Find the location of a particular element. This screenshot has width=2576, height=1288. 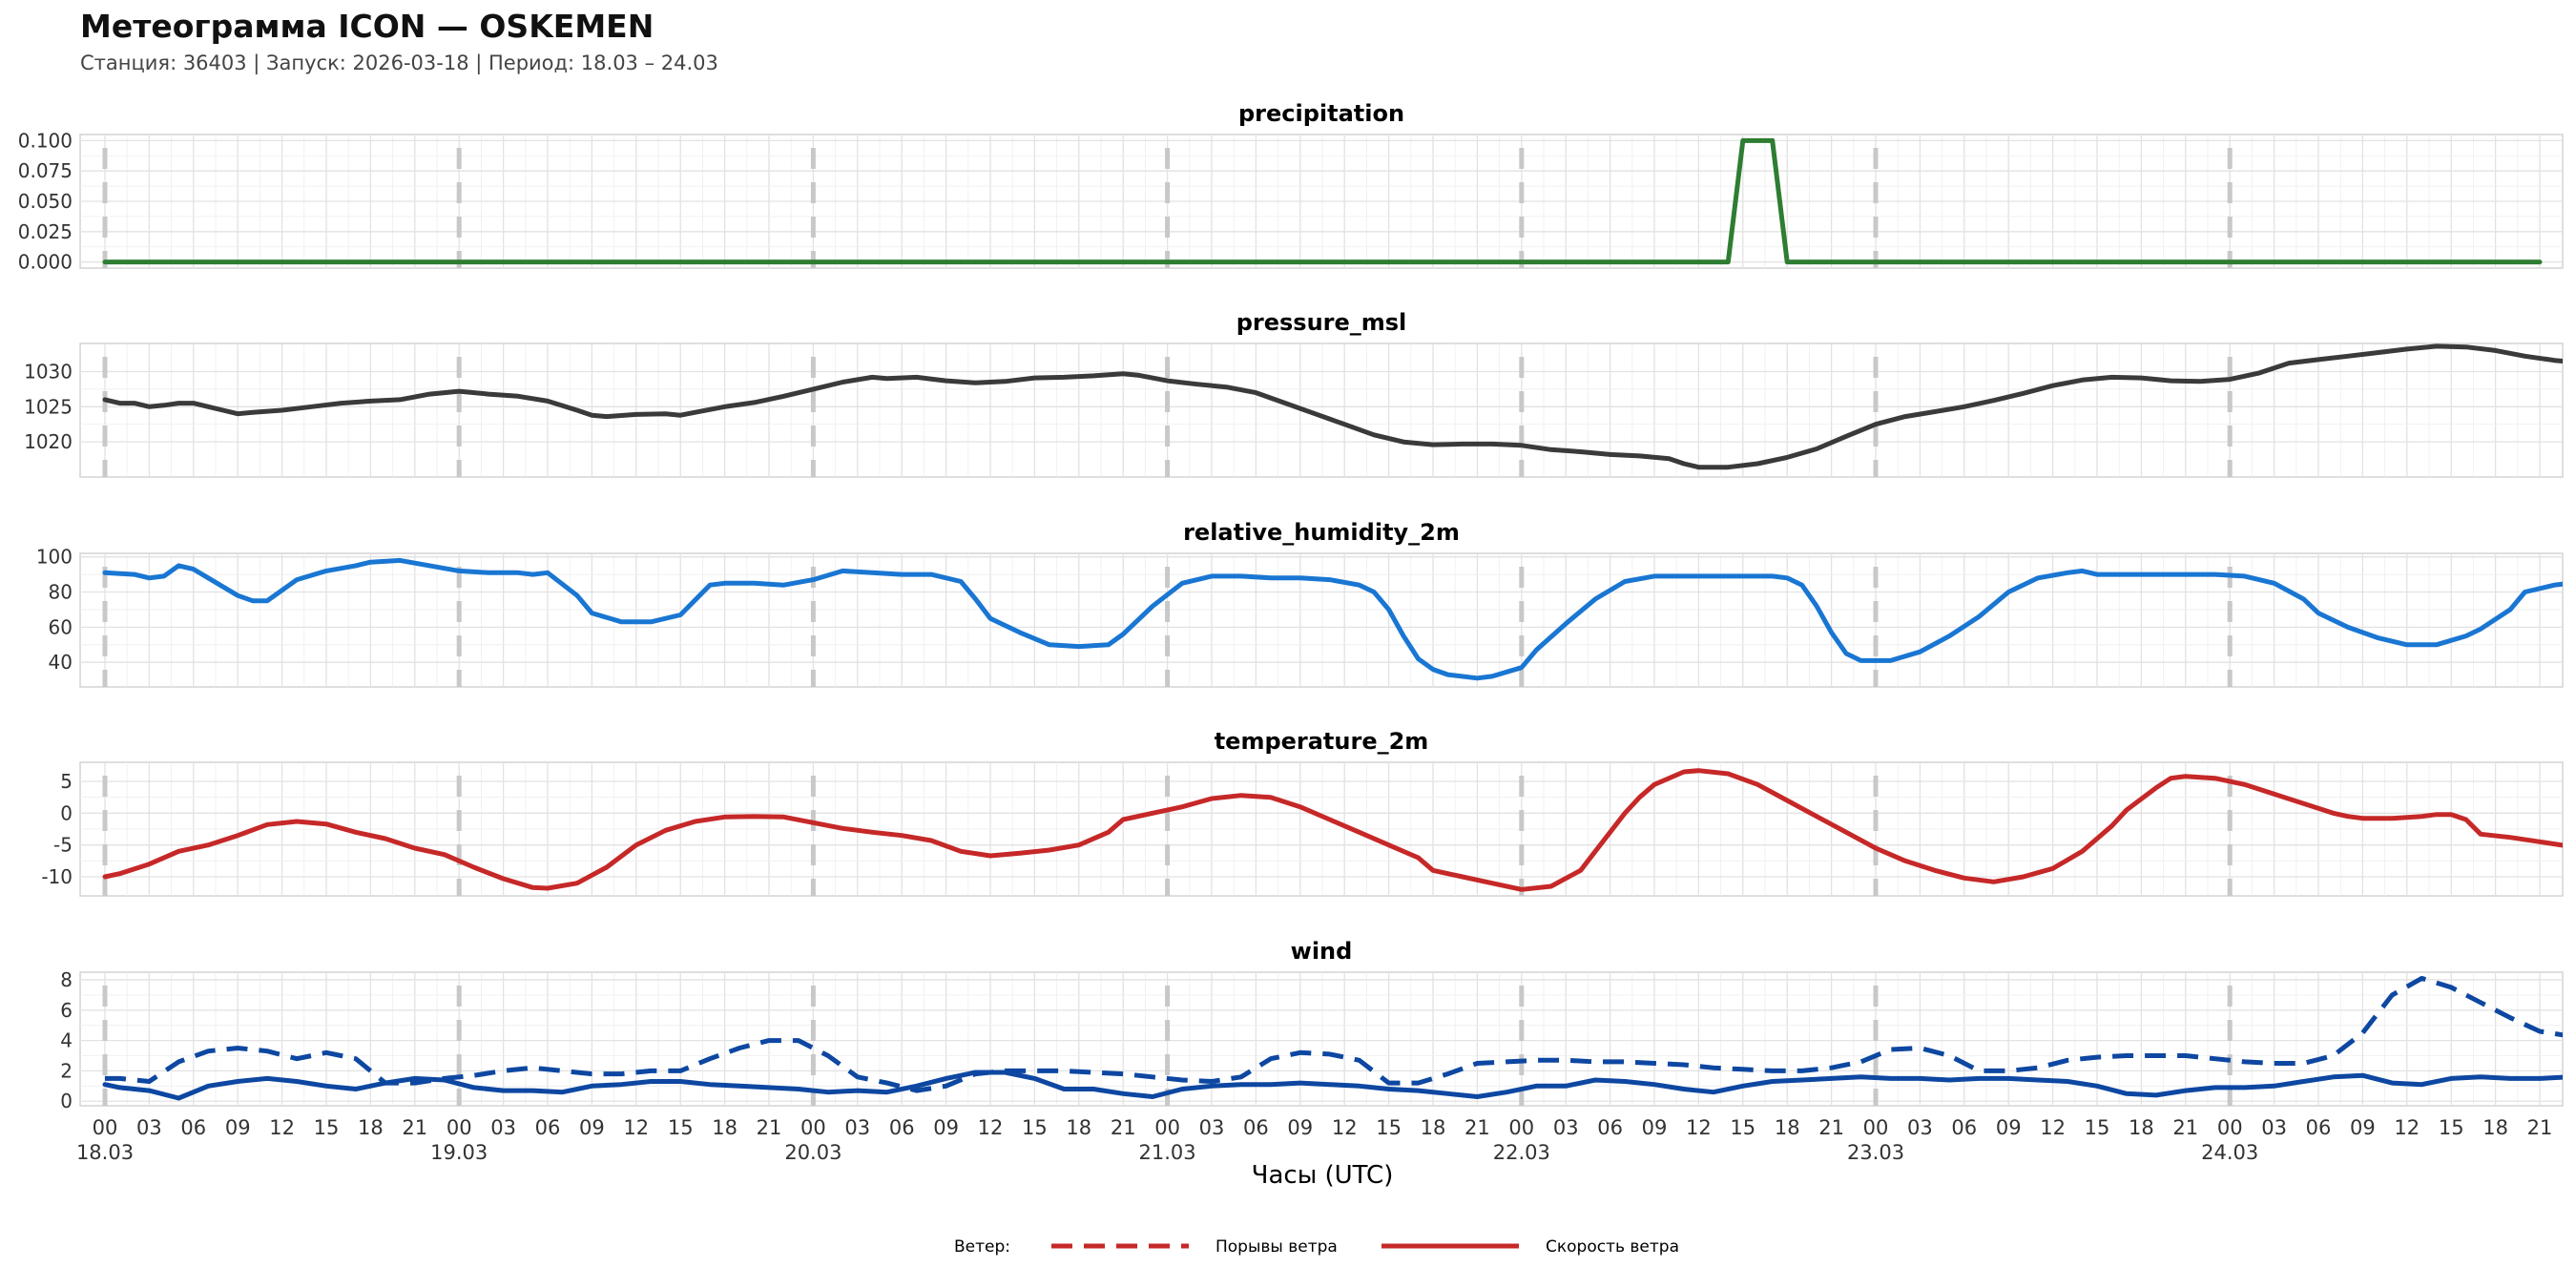

legend: Ветер: Порывы ветра Скорость ветра is located at coordinates (1316, 1247).